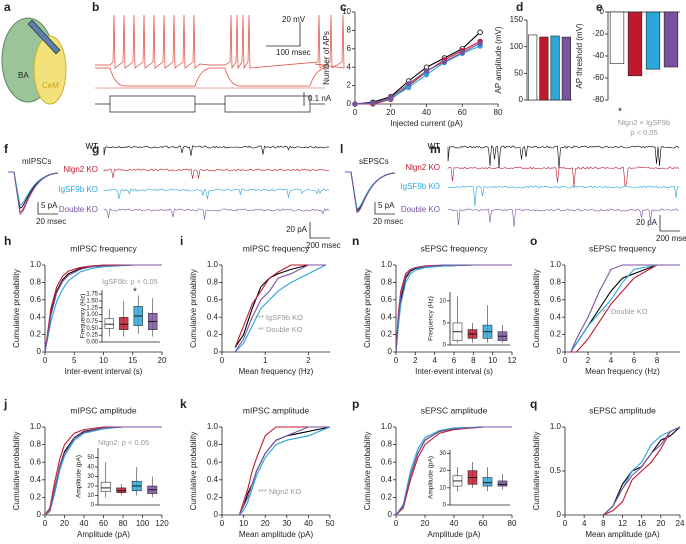 Image resolution: width=686 pixels, height=544 pixels. Describe the element at coordinates (7, 241) in the screenshot. I see `panel-letter: h` at that location.